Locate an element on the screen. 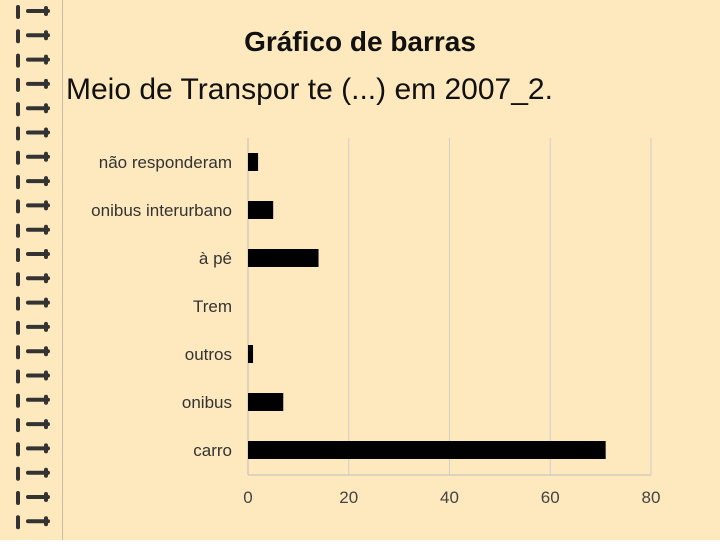 The image size is (720, 545). category-label: outros is located at coordinates (208, 354).